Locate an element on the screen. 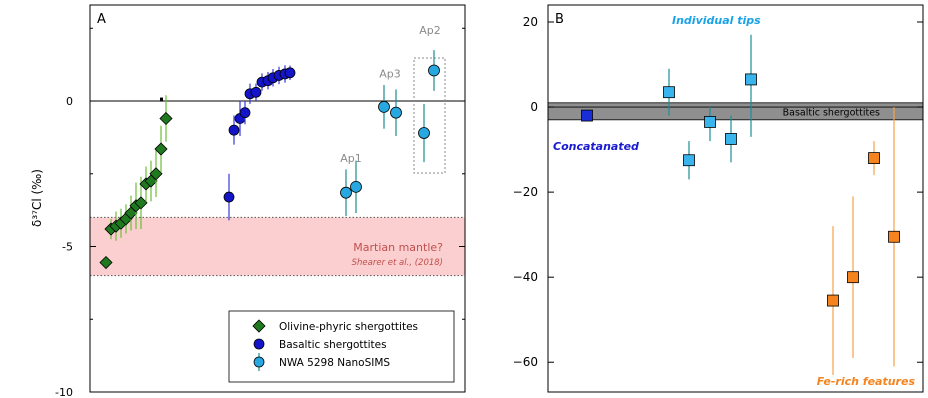 Image resolution: width=928 pixels, height=398 pixels. band-label: Basaltic shergottites is located at coordinates (831, 112).